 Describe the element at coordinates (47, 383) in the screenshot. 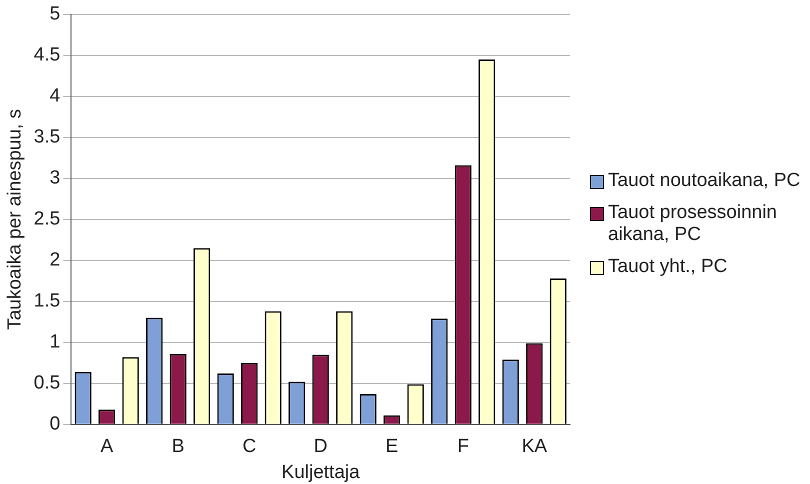

I see `y-tick-label: 0.5` at that location.